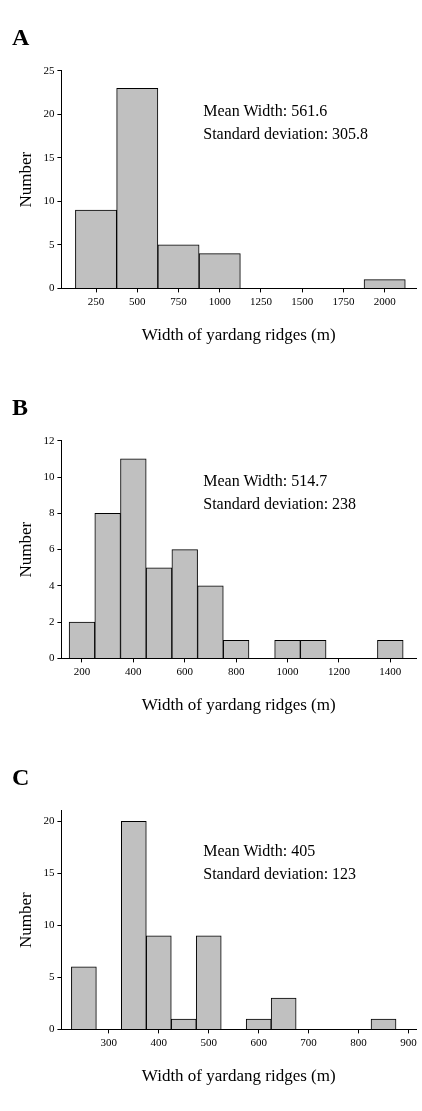  What do you see at coordinates (286, 133) in the screenshot?
I see `annotation: Standard deviation: 305.8` at bounding box center [286, 133].